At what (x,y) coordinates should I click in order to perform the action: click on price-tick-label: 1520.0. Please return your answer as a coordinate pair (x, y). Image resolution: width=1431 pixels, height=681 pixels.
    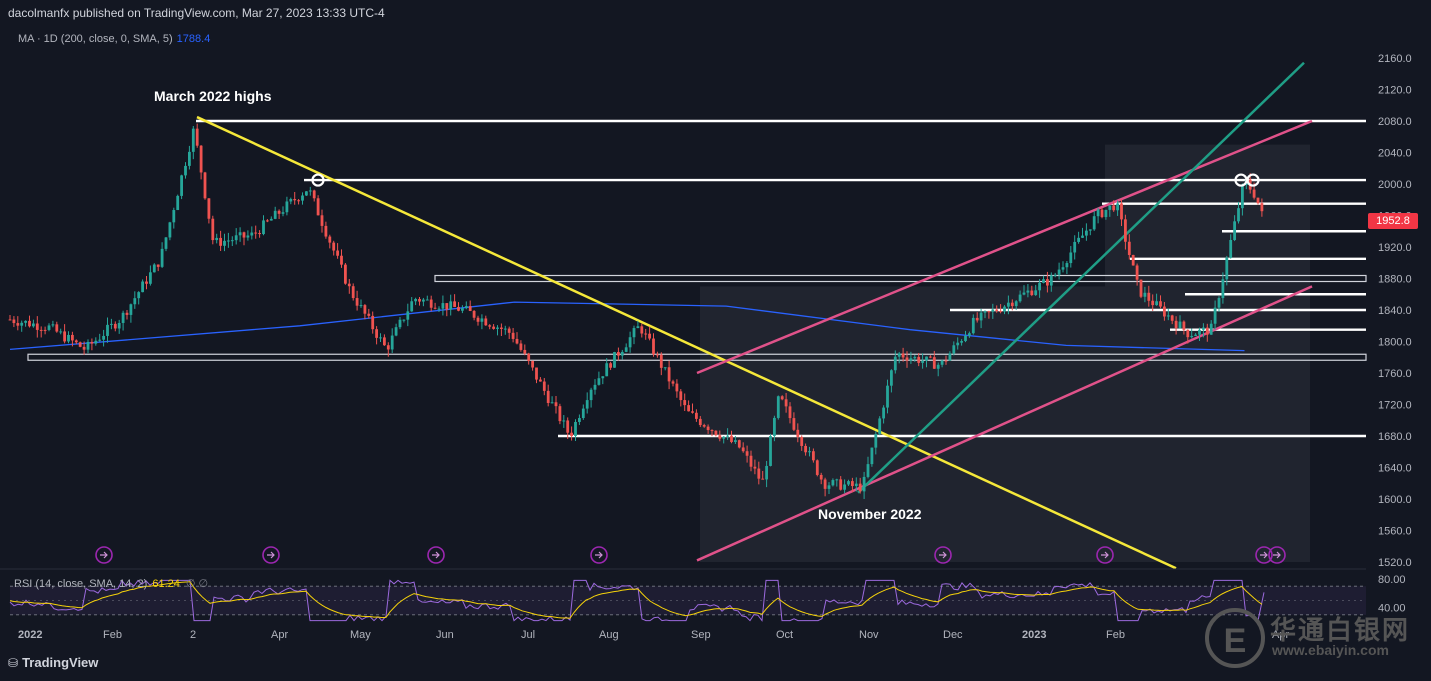
    Looking at the image, I should click on (1395, 563).